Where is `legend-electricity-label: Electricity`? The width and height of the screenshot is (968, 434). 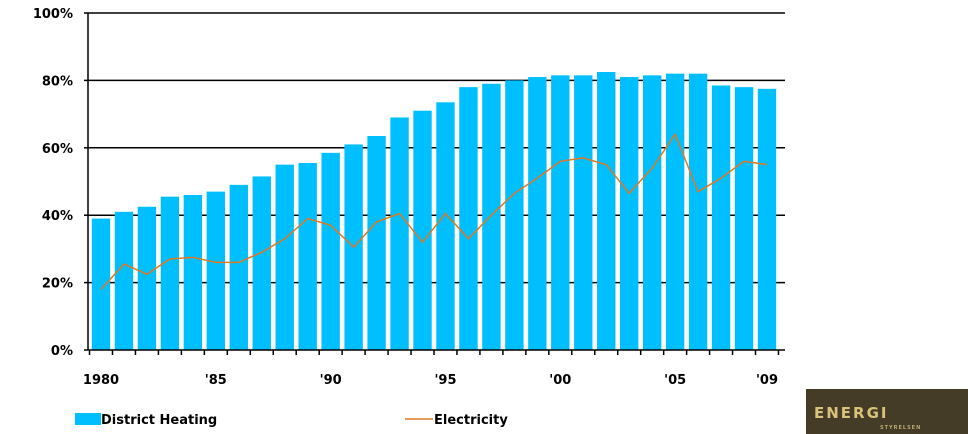
legend-electricity-label: Electricity is located at coordinates (471, 420).